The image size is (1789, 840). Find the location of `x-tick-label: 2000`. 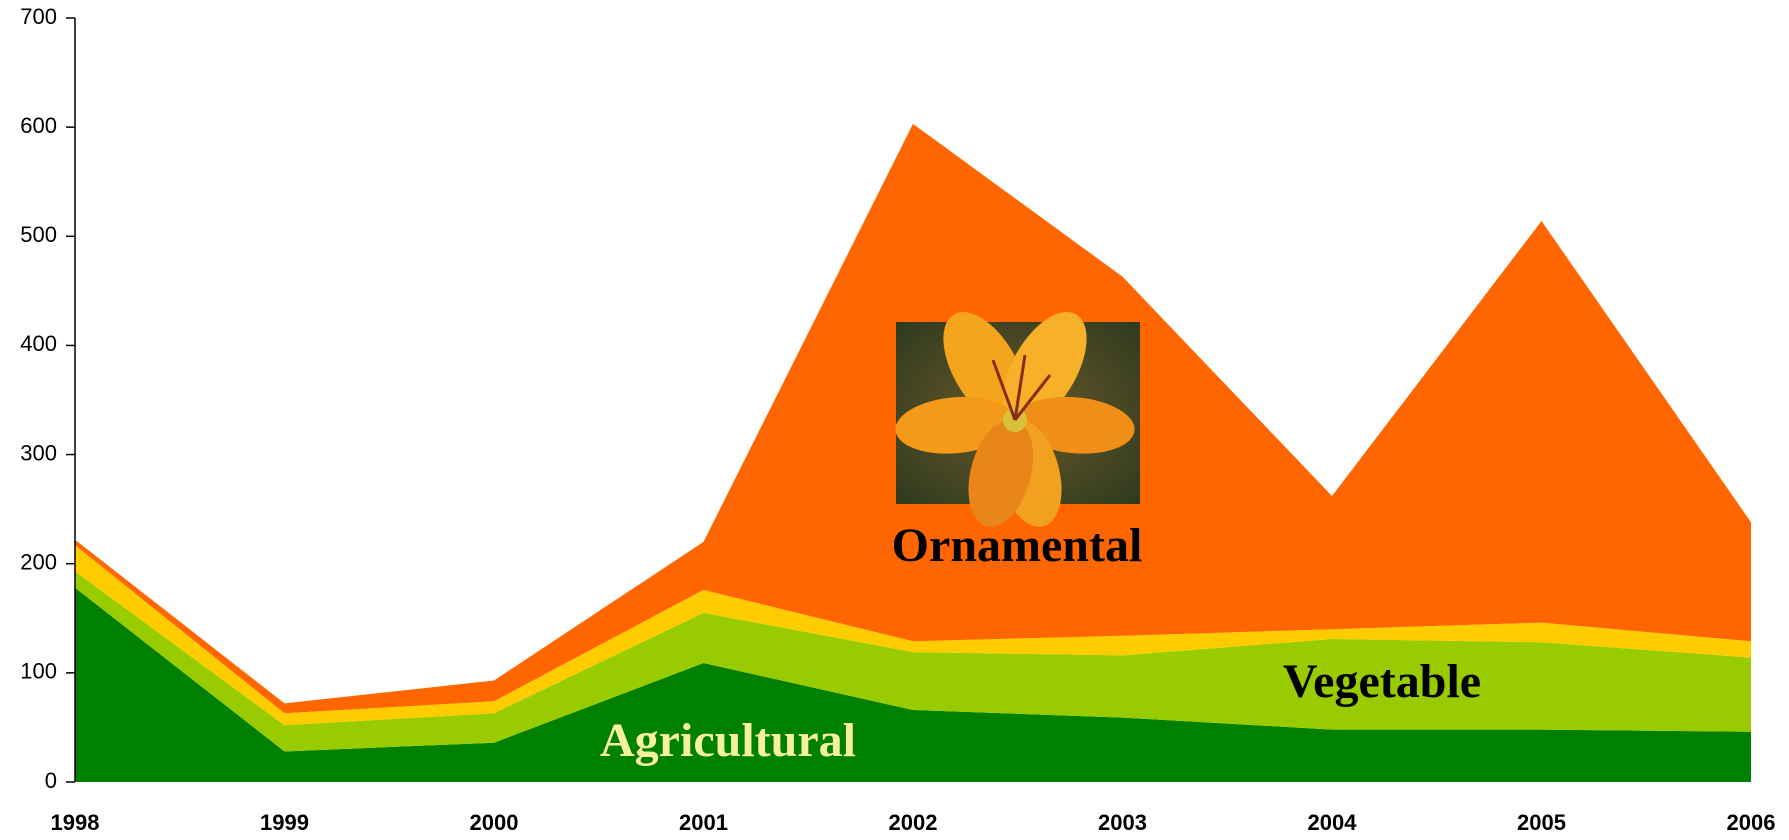

x-tick-label: 2000 is located at coordinates (494, 822).